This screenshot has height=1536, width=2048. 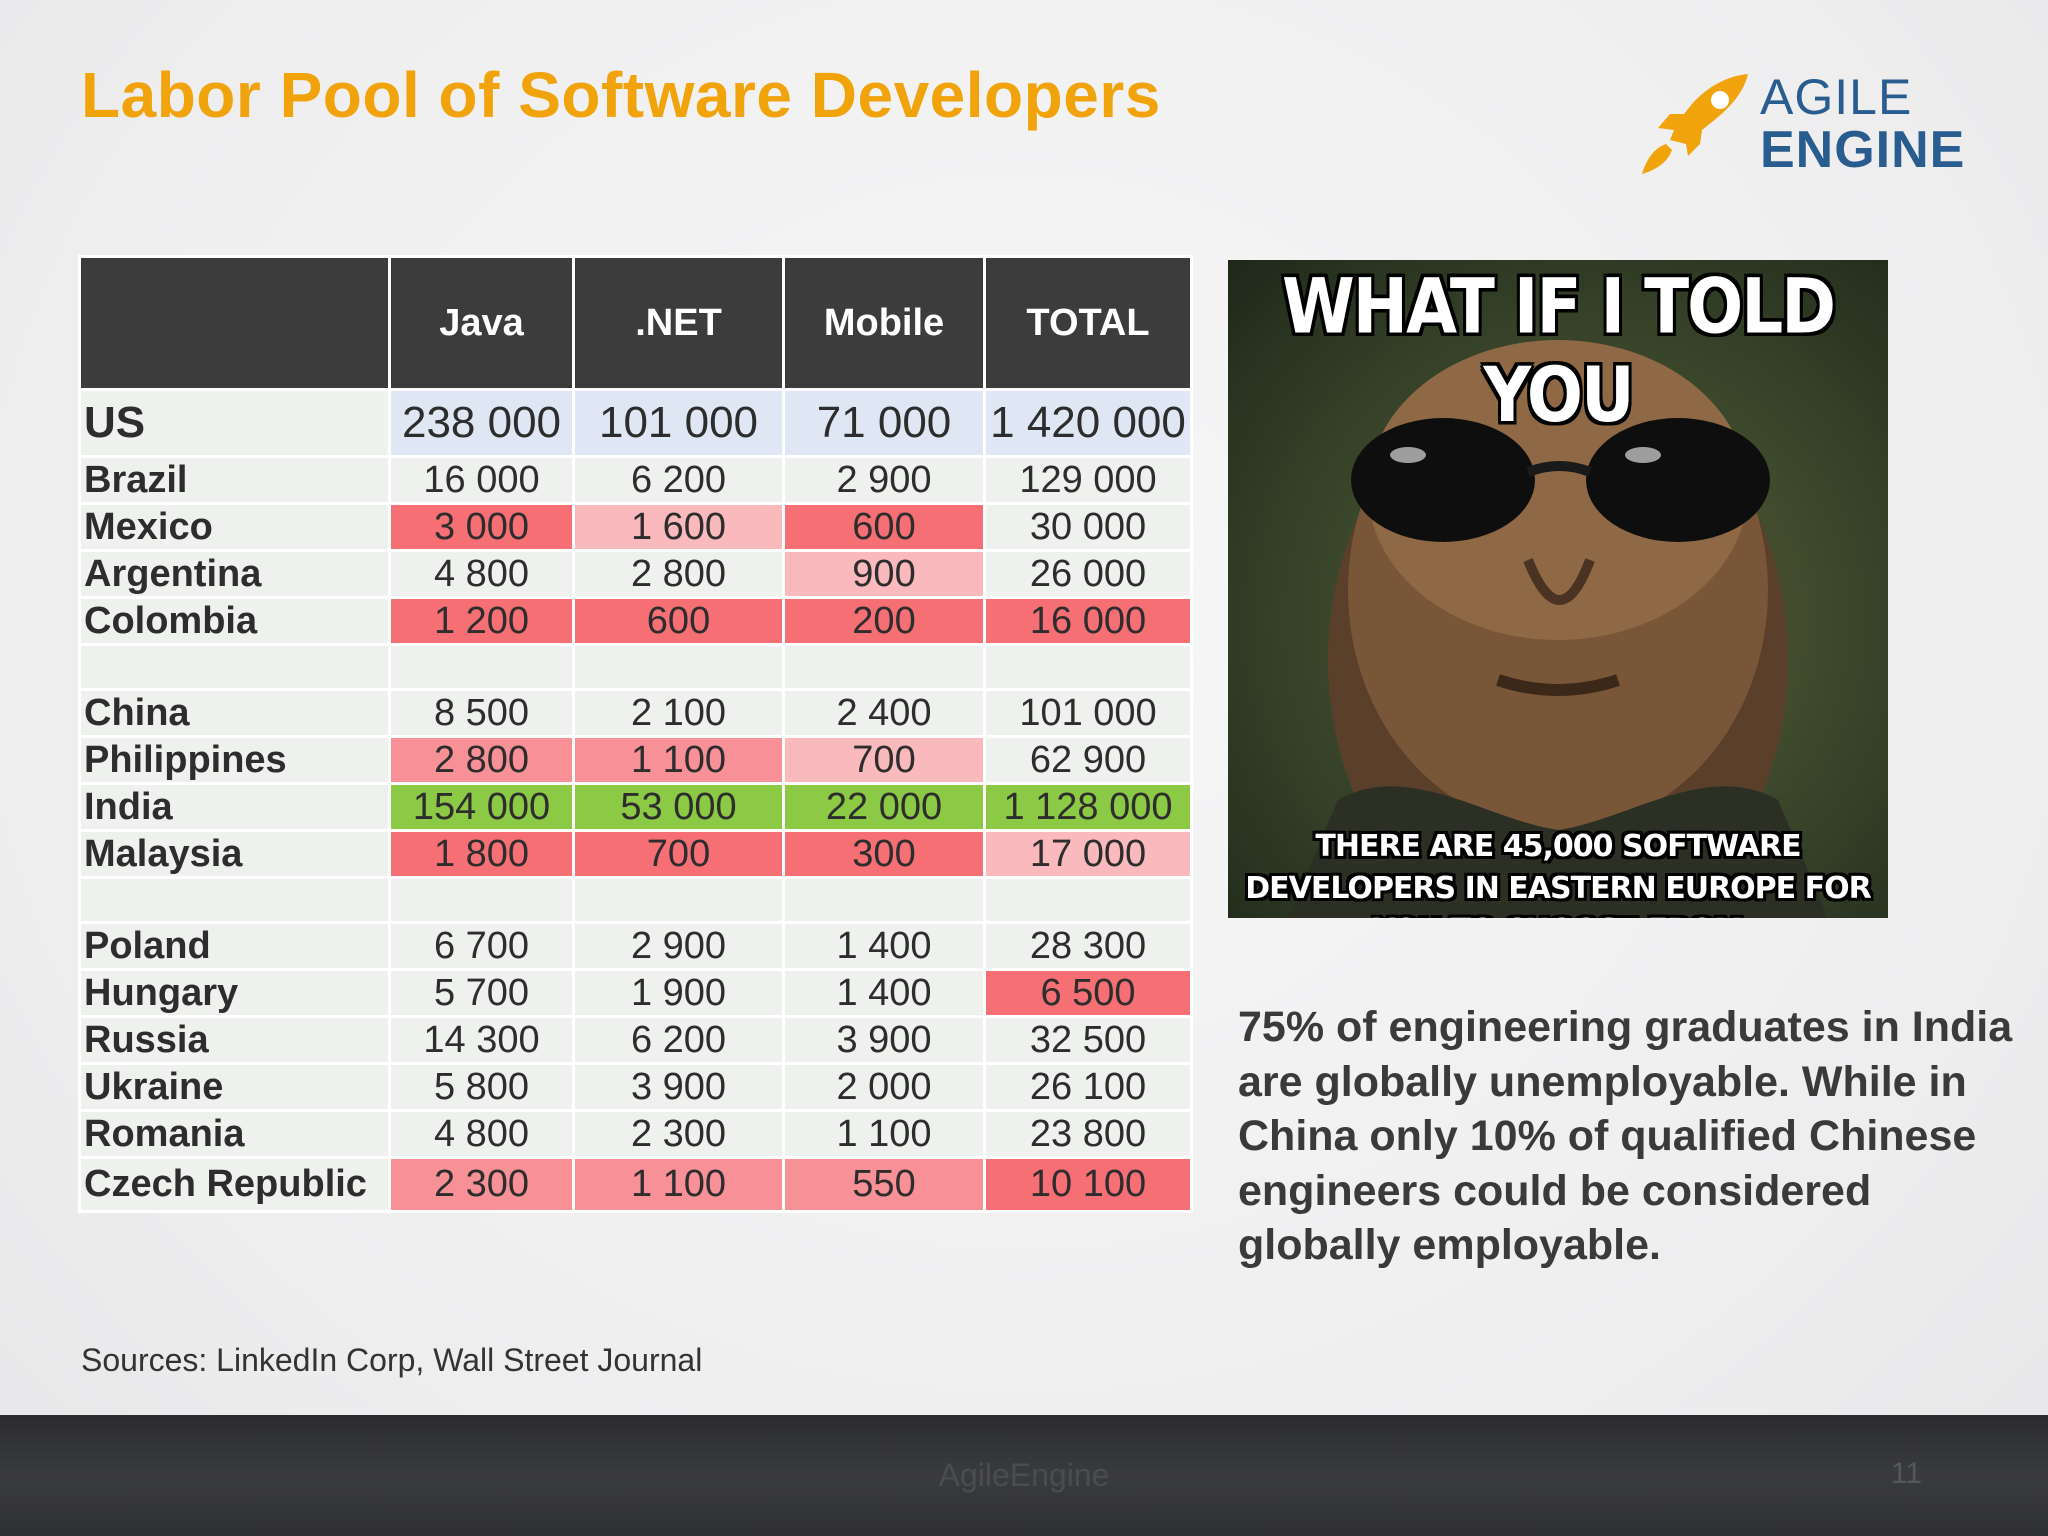 I want to click on total-cell: 26 100, so click(x=1088, y=1087).